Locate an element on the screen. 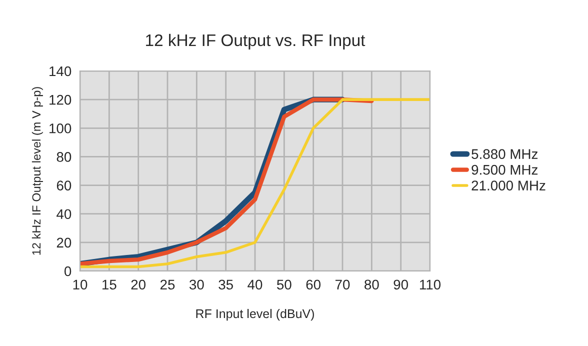 The width and height of the screenshot is (588, 346). y-tick-label: 40 is located at coordinates (64, 214).